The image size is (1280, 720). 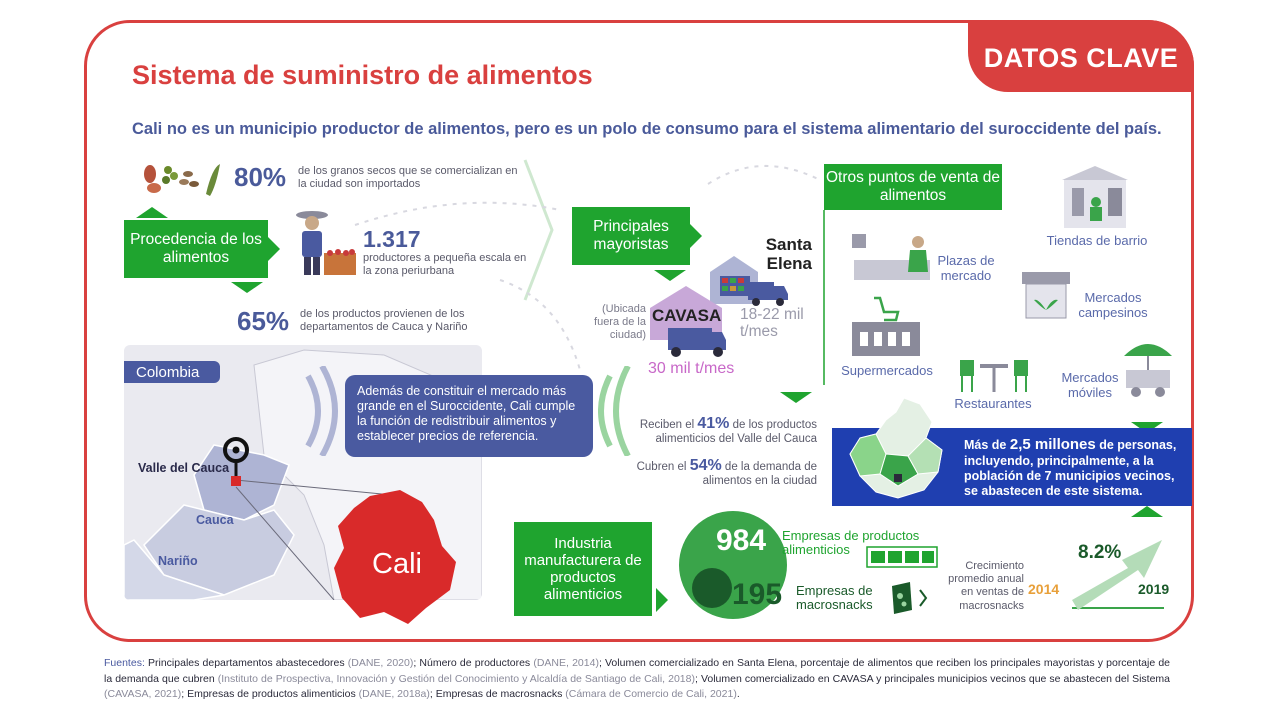 I want to click on reciben-percent: 41%, so click(x=713, y=423).